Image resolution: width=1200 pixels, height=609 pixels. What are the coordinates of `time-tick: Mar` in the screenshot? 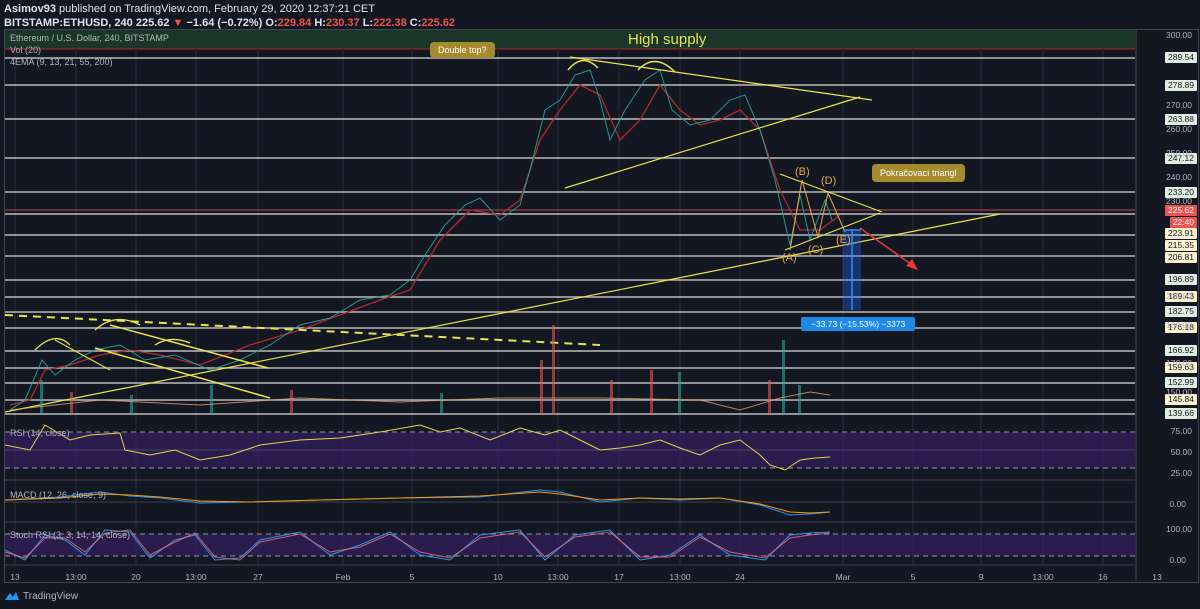 It's located at (843, 577).